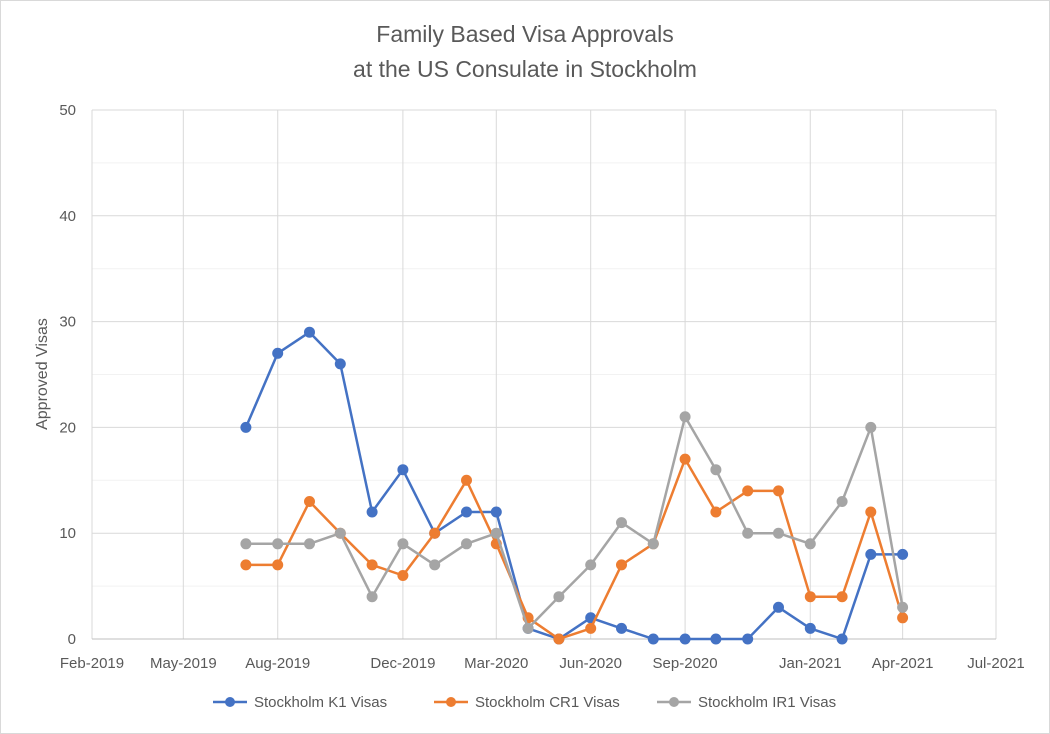 The image size is (1050, 734). Describe the element at coordinates (67, 322) in the screenshot. I see `y-tick-label: 30` at that location.